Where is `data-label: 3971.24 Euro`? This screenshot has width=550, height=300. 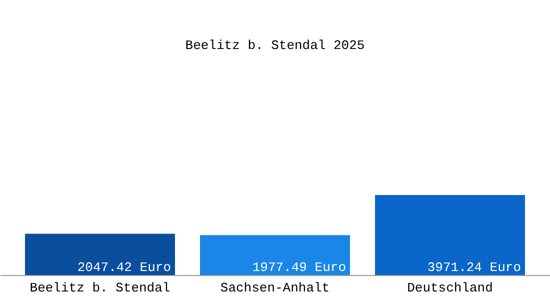 data-label: 3971.24 Euro is located at coordinates (474, 267).